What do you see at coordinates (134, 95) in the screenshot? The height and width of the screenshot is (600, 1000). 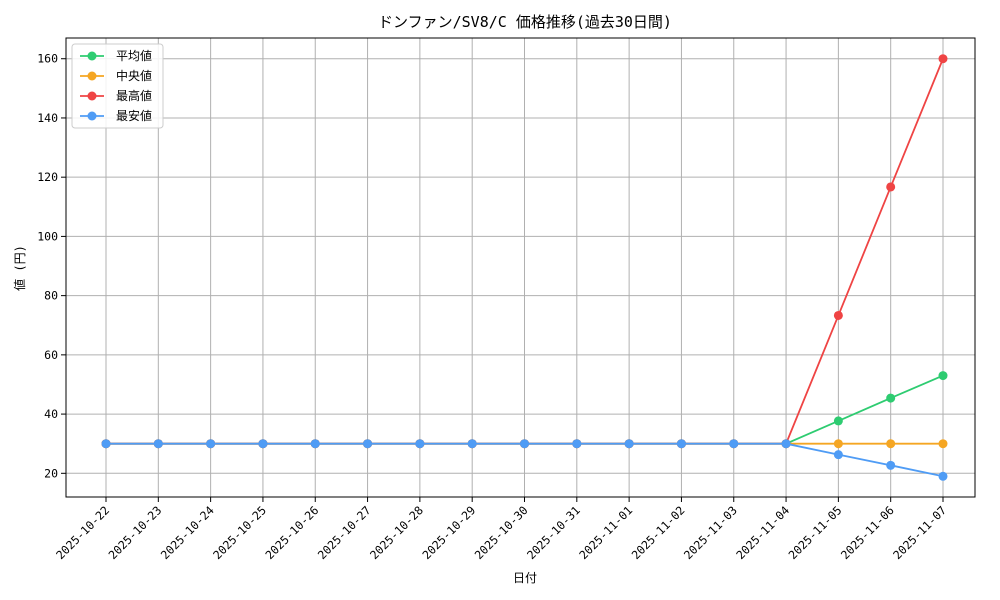 I see `legend-label: 最高値` at bounding box center [134, 95].